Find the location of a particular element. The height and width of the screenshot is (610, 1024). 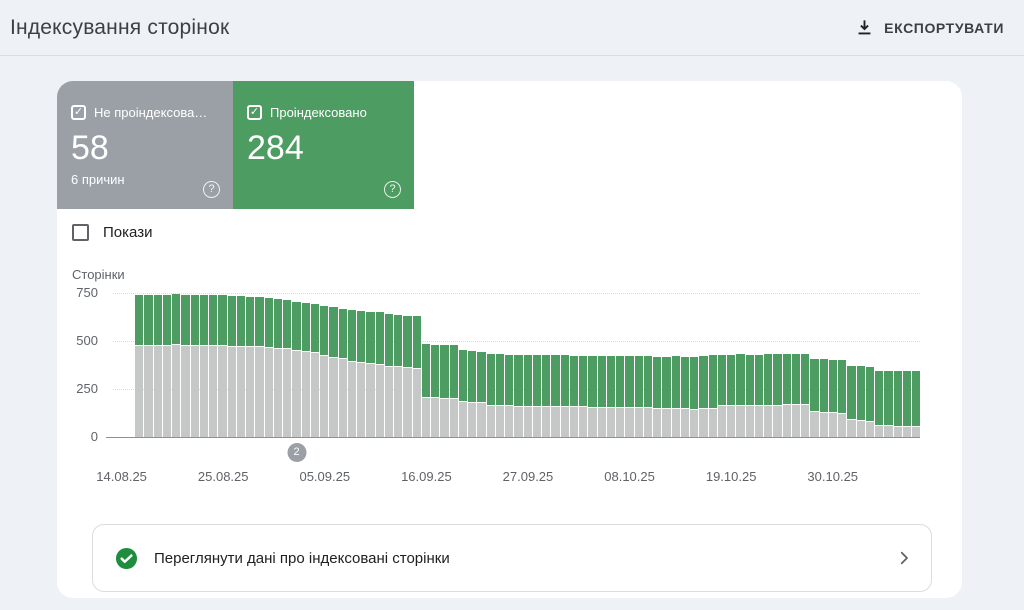

x-tick-label: 27.09.25 is located at coordinates (528, 476).